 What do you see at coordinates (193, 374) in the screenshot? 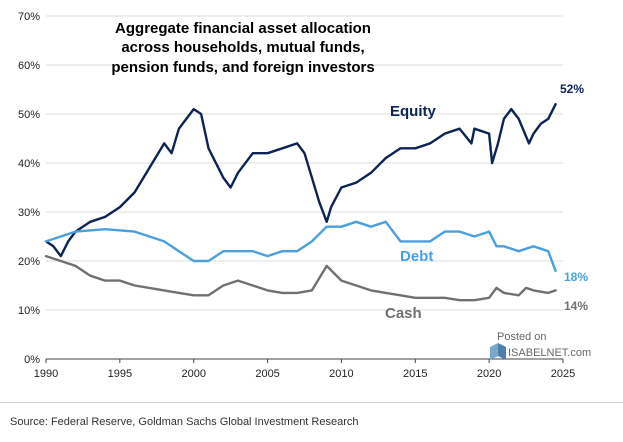
I see `x-tick-label: 2000` at bounding box center [193, 374].